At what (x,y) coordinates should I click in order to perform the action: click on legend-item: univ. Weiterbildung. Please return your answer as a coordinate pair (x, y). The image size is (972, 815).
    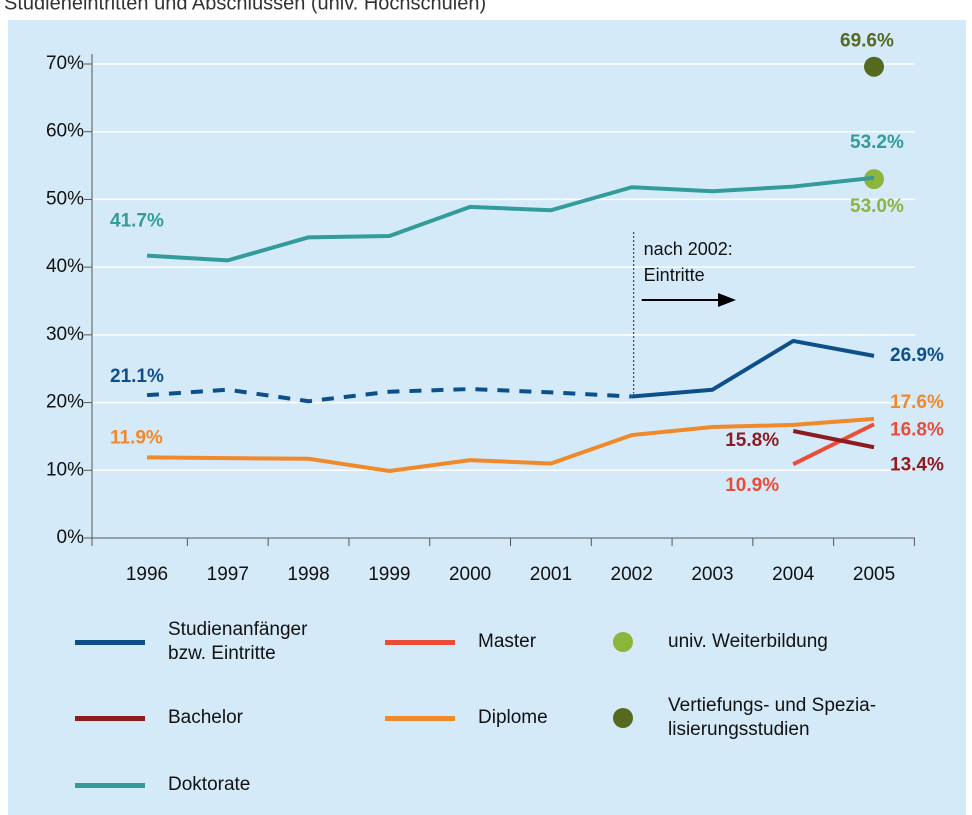
    Looking at the image, I should click on (720, 642).